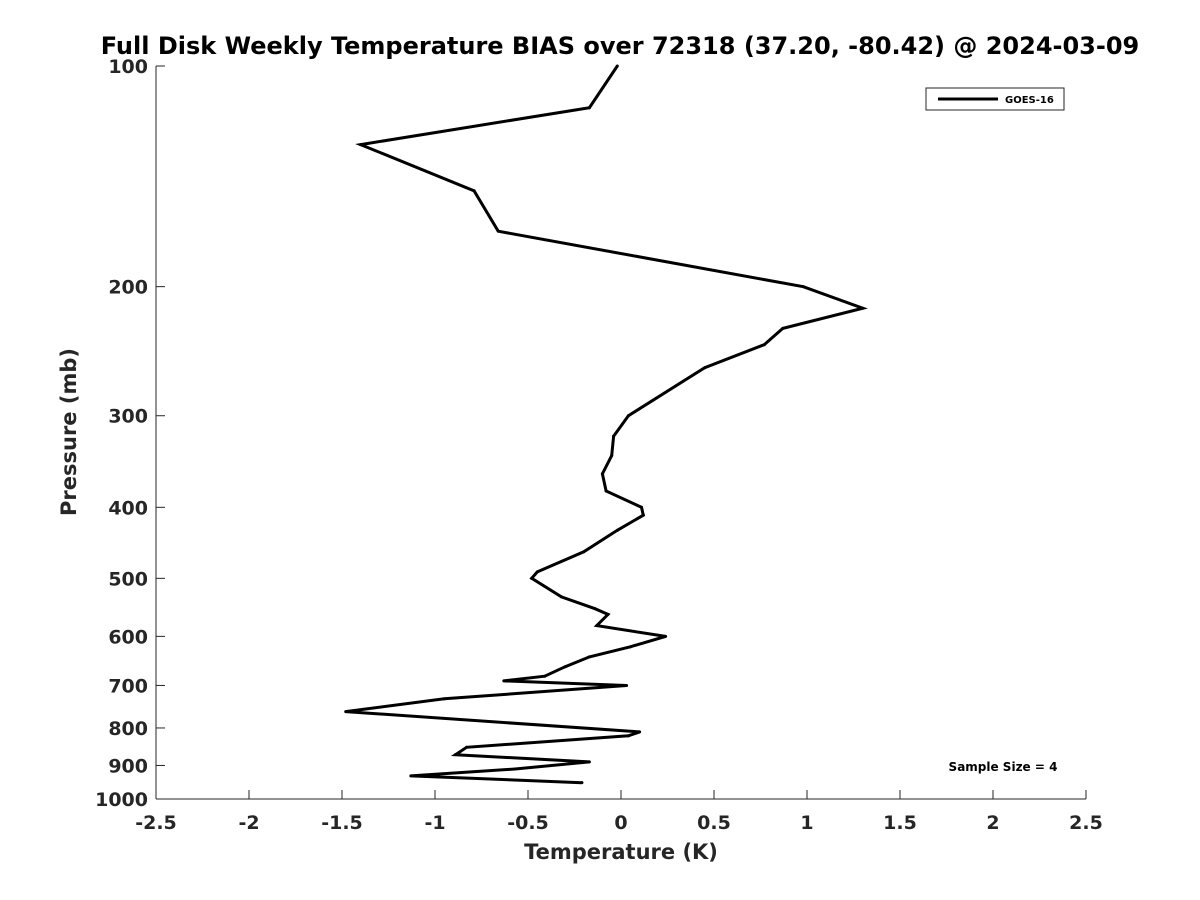 The image size is (1200, 900). Describe the element at coordinates (121, 800) in the screenshot. I see `y-tick-label: 1000` at that location.